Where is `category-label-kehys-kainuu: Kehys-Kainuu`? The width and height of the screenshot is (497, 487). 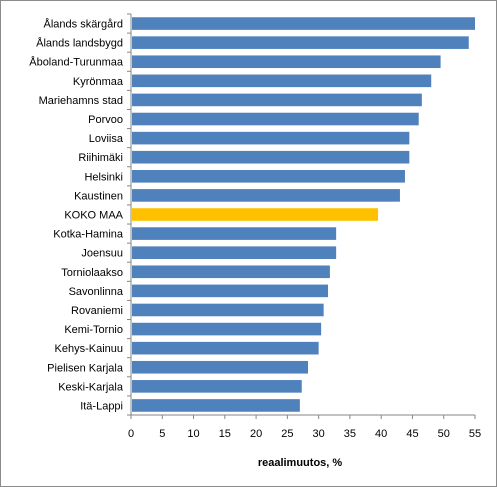
category-label-kehys-kainuu: Kehys-Kainuu is located at coordinates (89, 349).